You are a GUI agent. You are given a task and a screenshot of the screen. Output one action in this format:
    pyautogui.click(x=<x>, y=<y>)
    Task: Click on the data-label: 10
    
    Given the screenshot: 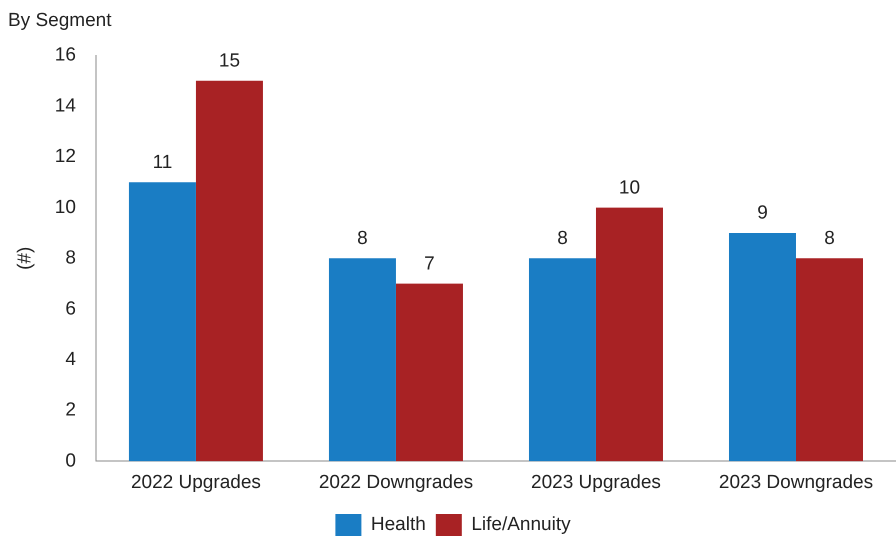 What is the action you would take?
    pyautogui.click(x=629, y=187)
    